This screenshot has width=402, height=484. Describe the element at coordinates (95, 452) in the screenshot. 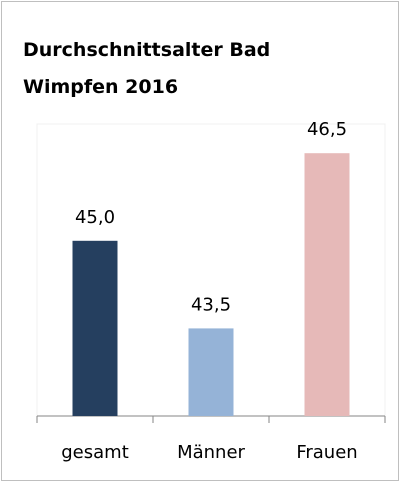

I see `x-tick-label: gesamt` at that location.